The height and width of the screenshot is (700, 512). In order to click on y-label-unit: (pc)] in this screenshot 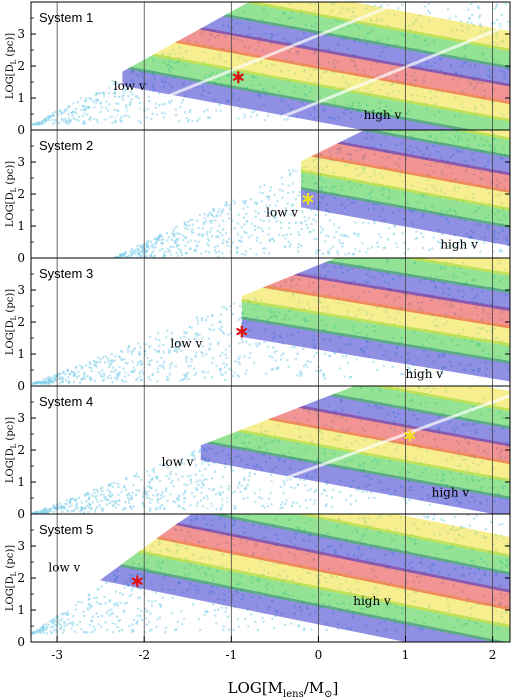, I will do `click(10, 430)`.